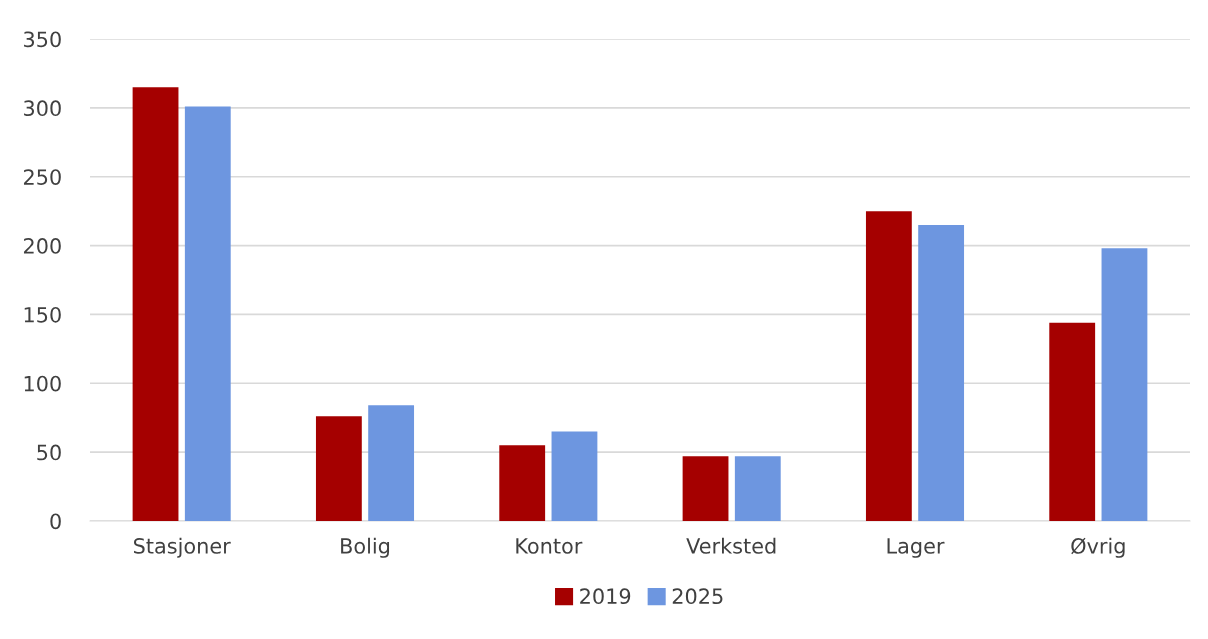 The image size is (1208, 639). Describe the element at coordinates (42, 177) in the screenshot. I see `y-tick-label: 250` at that location.